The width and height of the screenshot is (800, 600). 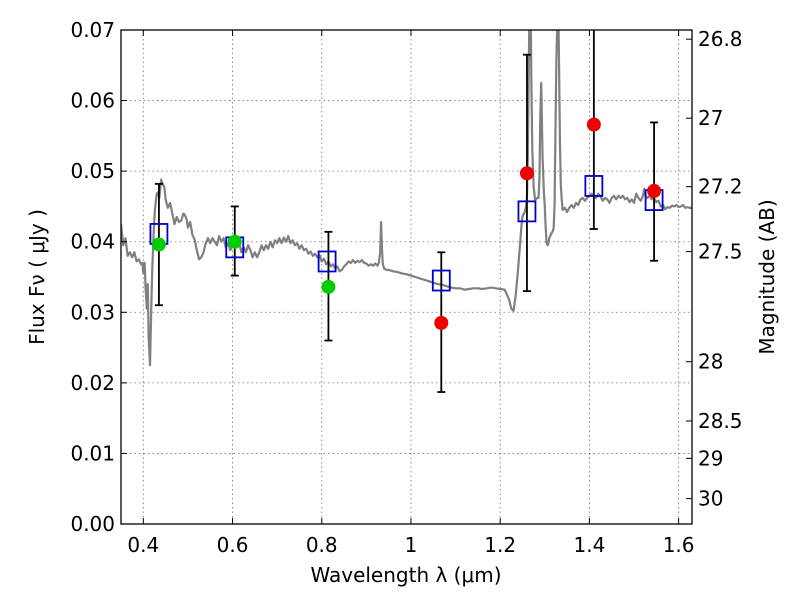 What do you see at coordinates (720, 39) in the screenshot?
I see `y-right-tick-label: 26.8` at bounding box center [720, 39].